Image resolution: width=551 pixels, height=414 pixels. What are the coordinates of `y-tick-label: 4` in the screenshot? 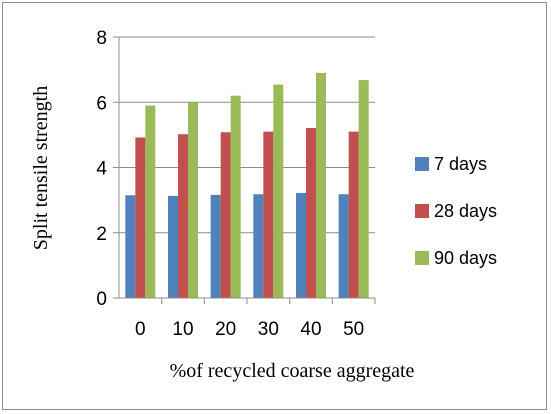 It's located at (101, 169).